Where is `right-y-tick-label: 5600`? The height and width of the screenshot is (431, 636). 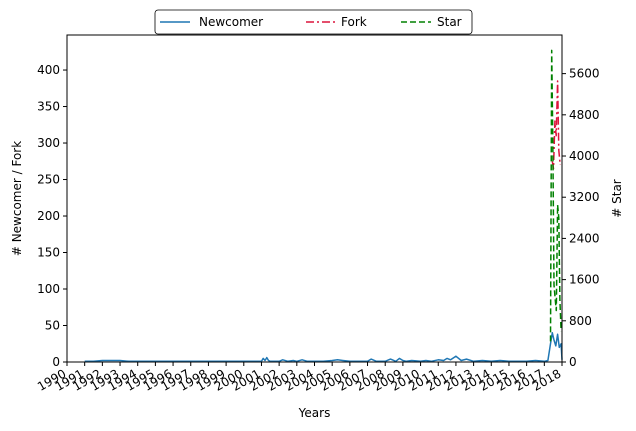 right-y-tick-label: 5600 is located at coordinates (584, 74).